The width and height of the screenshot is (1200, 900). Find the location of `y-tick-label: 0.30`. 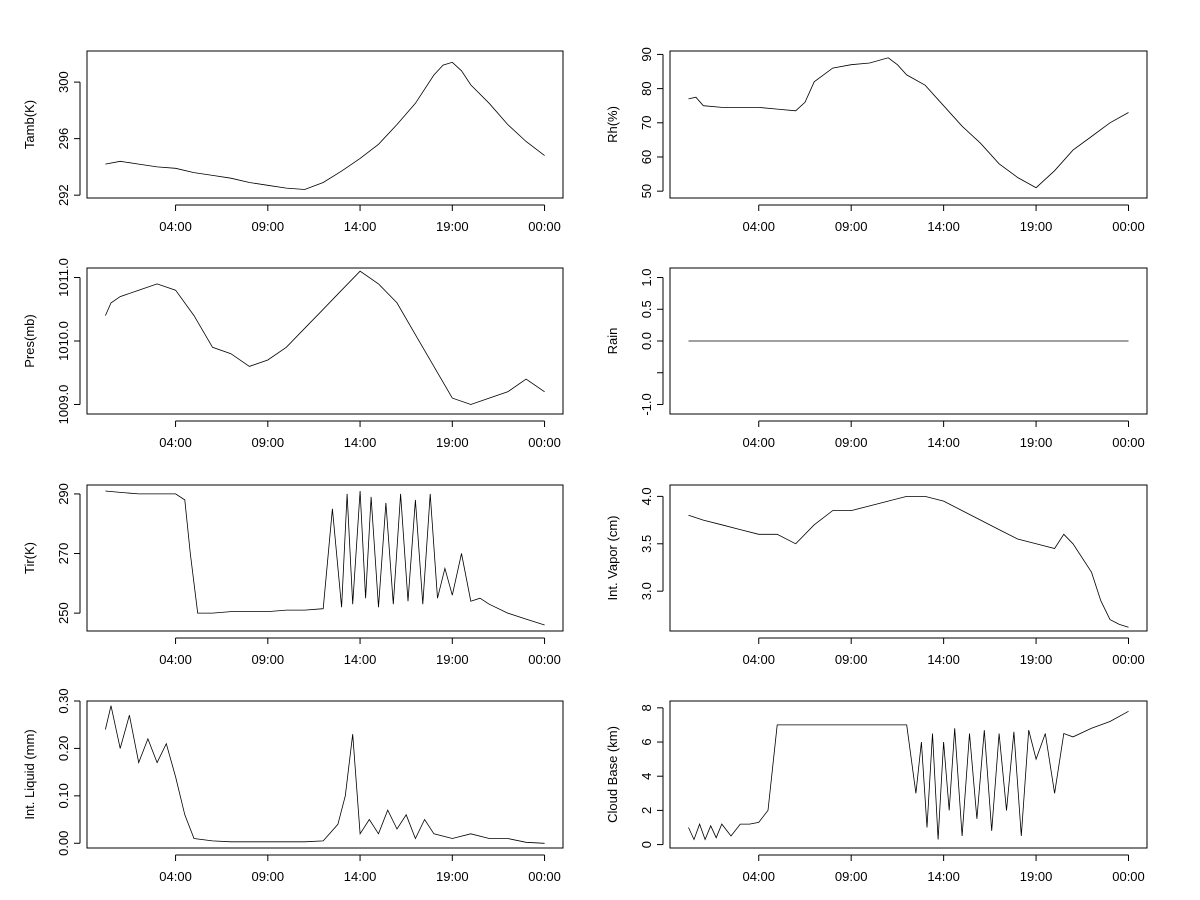

y-tick-label: 0.30 is located at coordinates (63, 700).